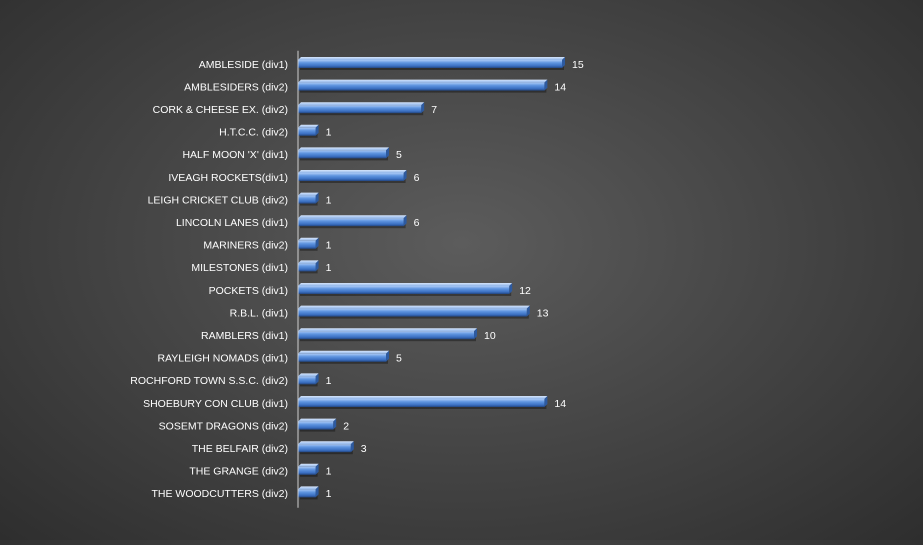  I want to click on category-label: SHOEBURY CON CLUB (div1), so click(215, 404).